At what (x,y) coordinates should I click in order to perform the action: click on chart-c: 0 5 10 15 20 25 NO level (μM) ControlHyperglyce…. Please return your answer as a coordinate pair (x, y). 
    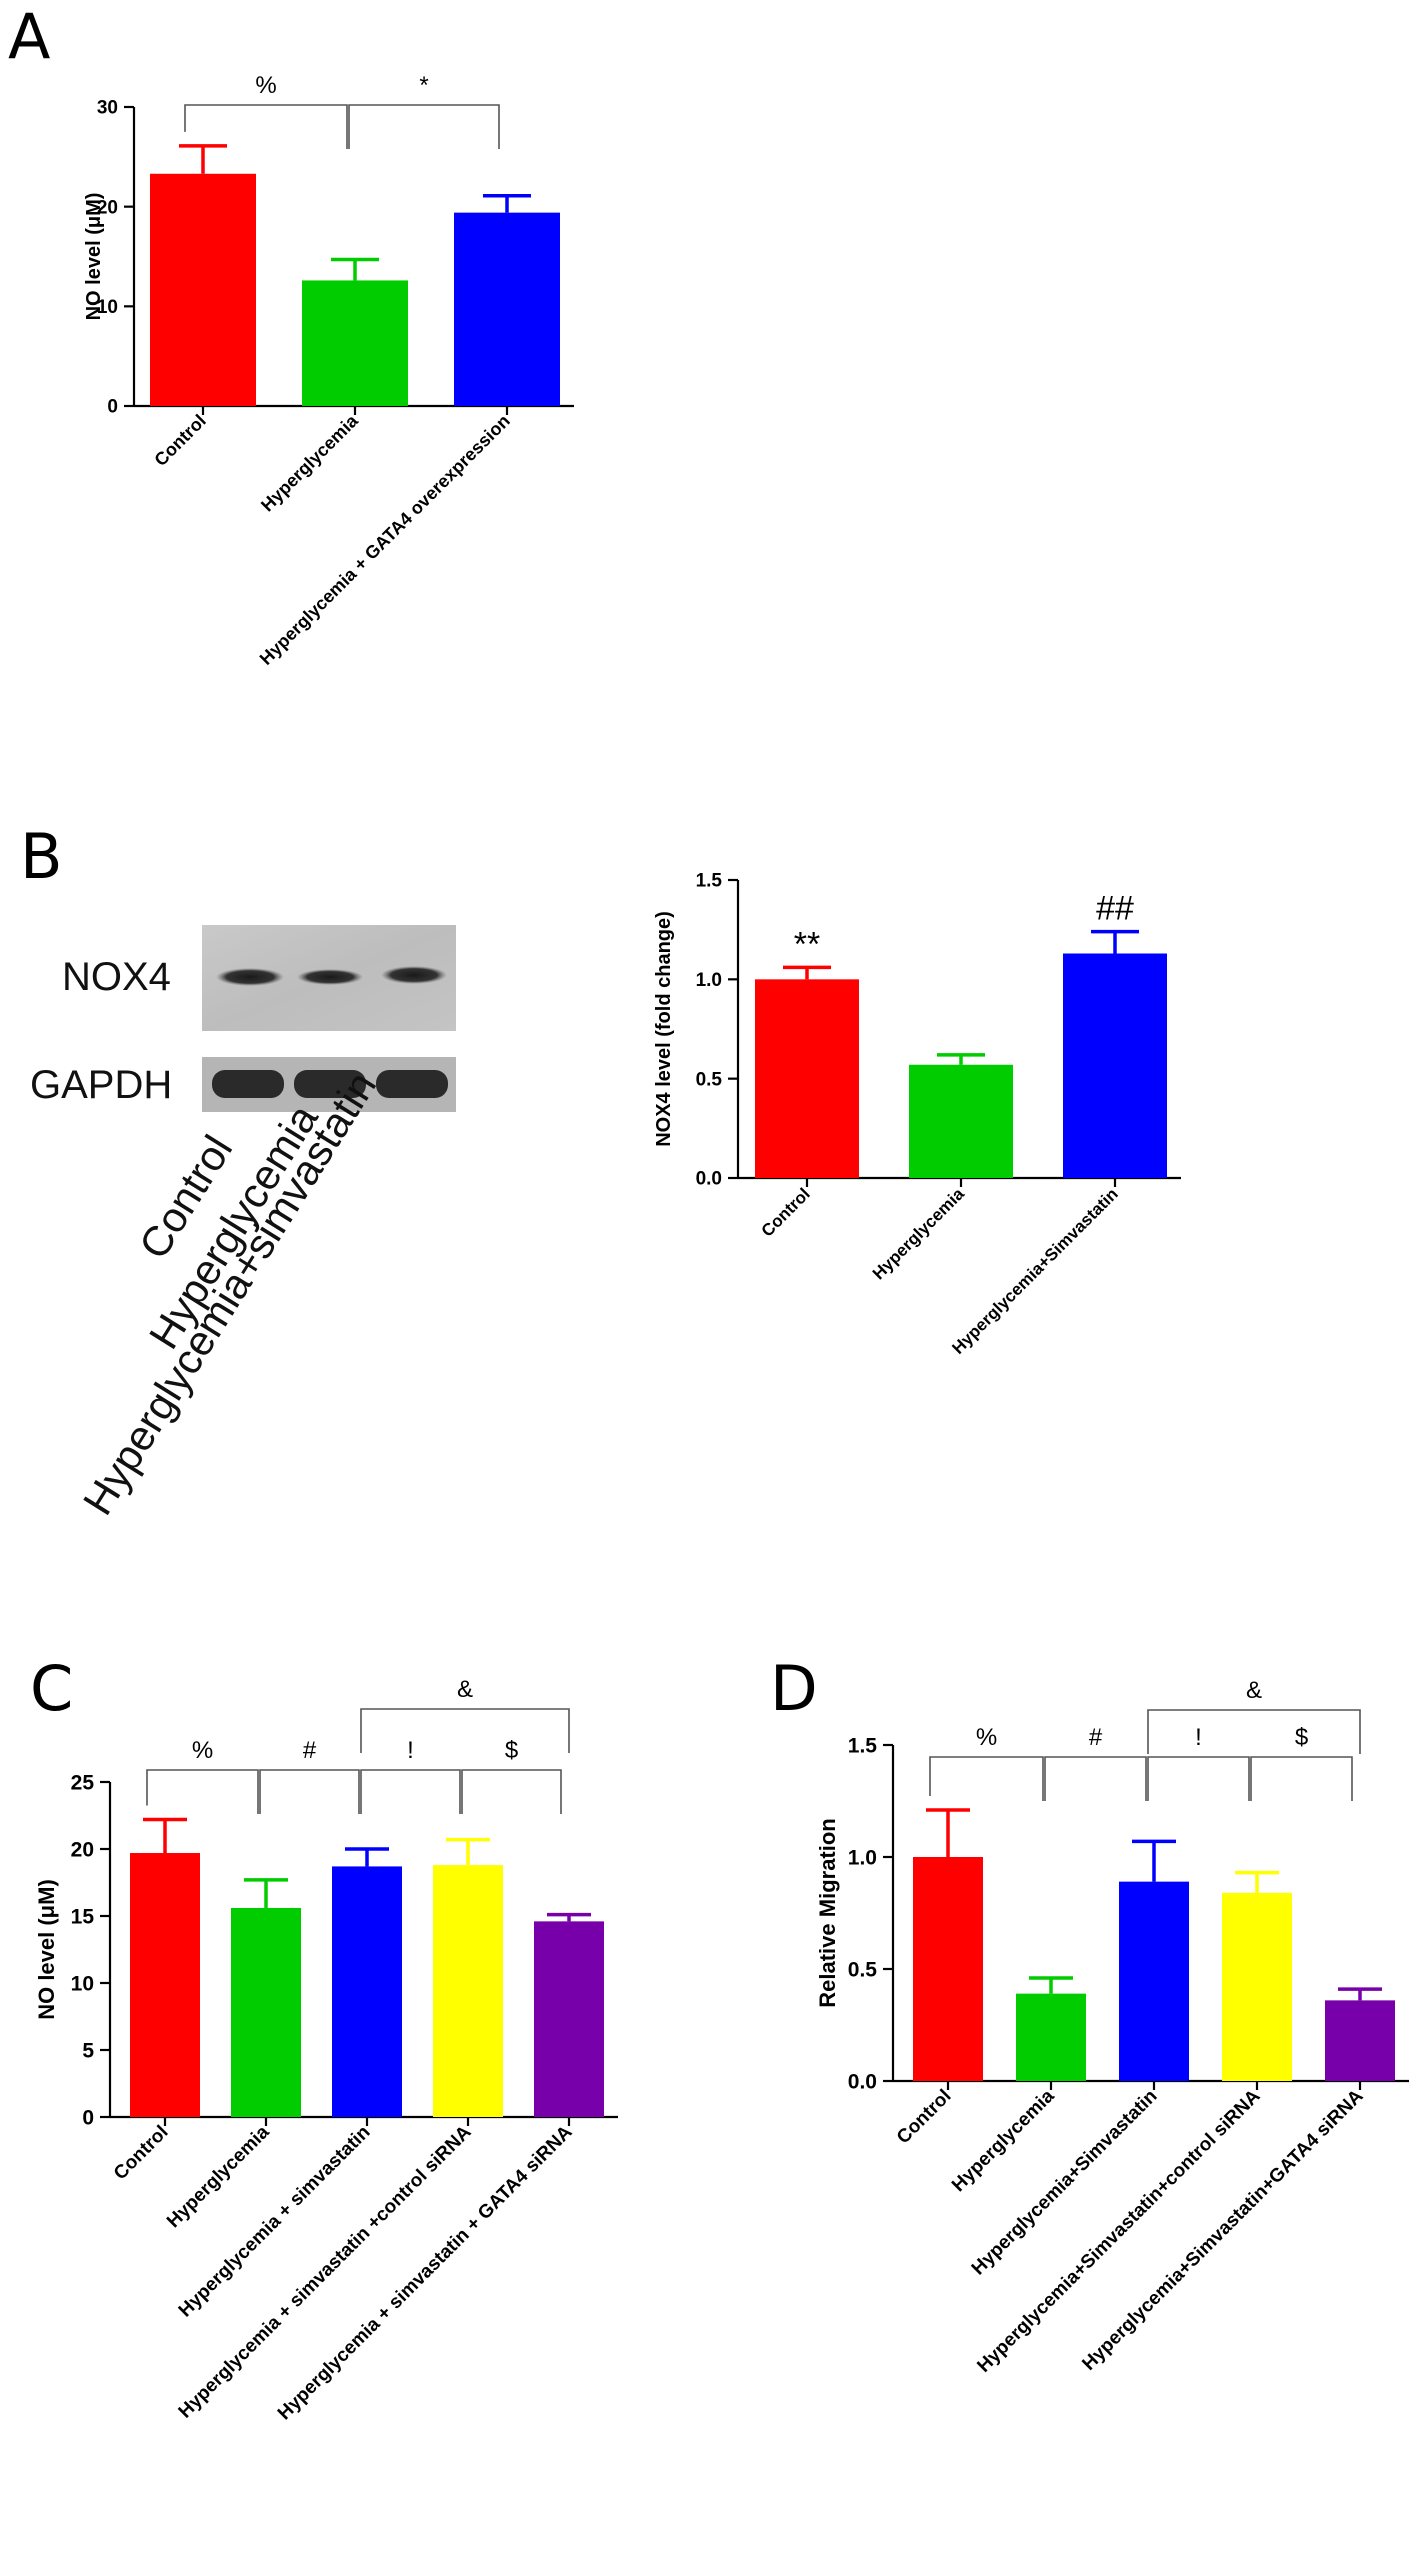
    Looking at the image, I should click on (326, 2050).